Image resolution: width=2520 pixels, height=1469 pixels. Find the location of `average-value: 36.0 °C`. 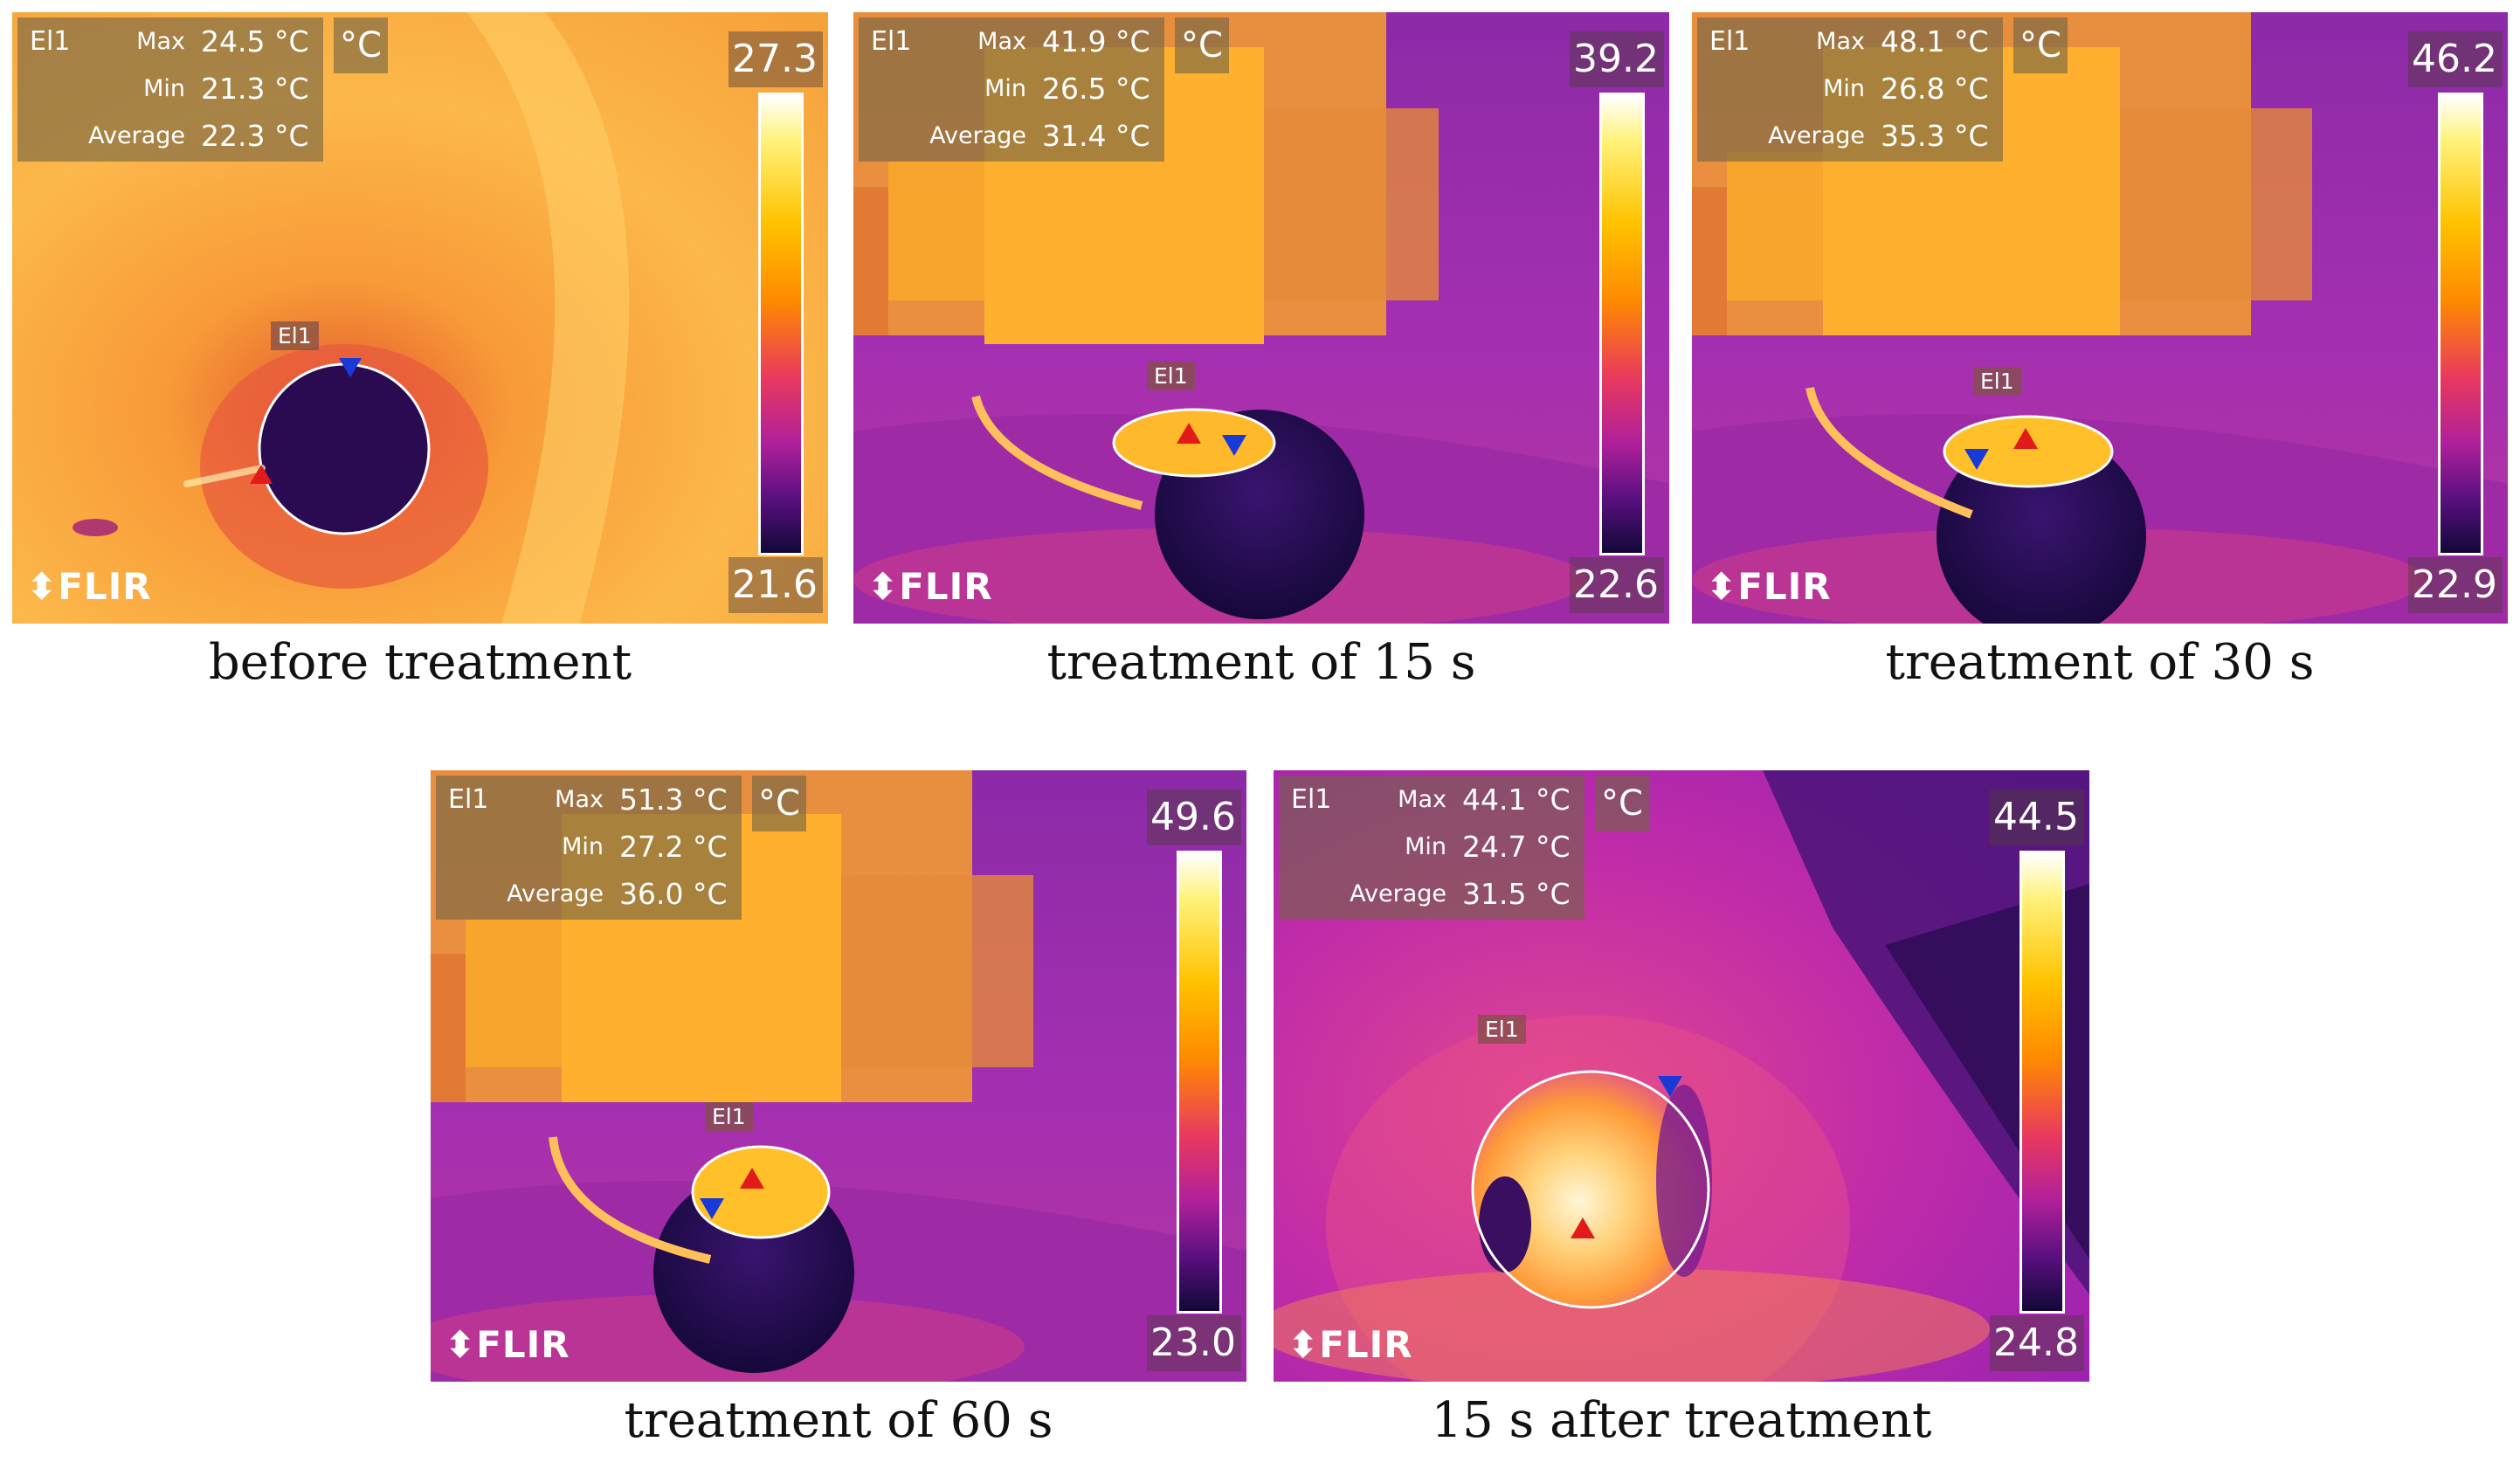

average-value: 36.0 °C is located at coordinates (673, 894).